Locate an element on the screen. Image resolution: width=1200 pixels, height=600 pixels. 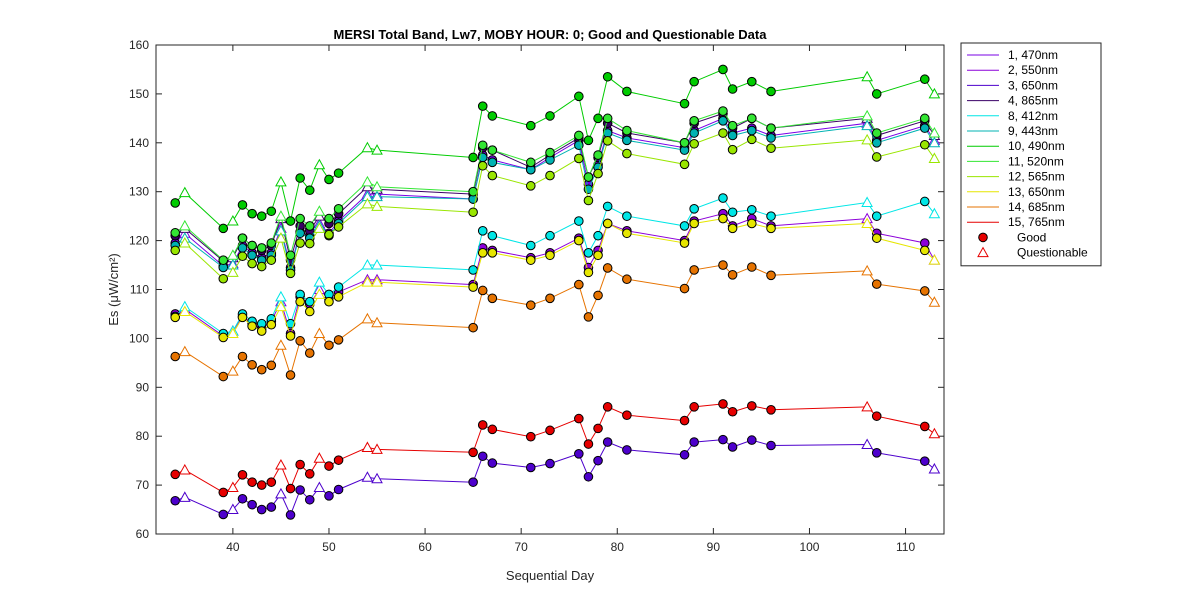
legend-entry: Questionable is located at coordinates (1052, 253).